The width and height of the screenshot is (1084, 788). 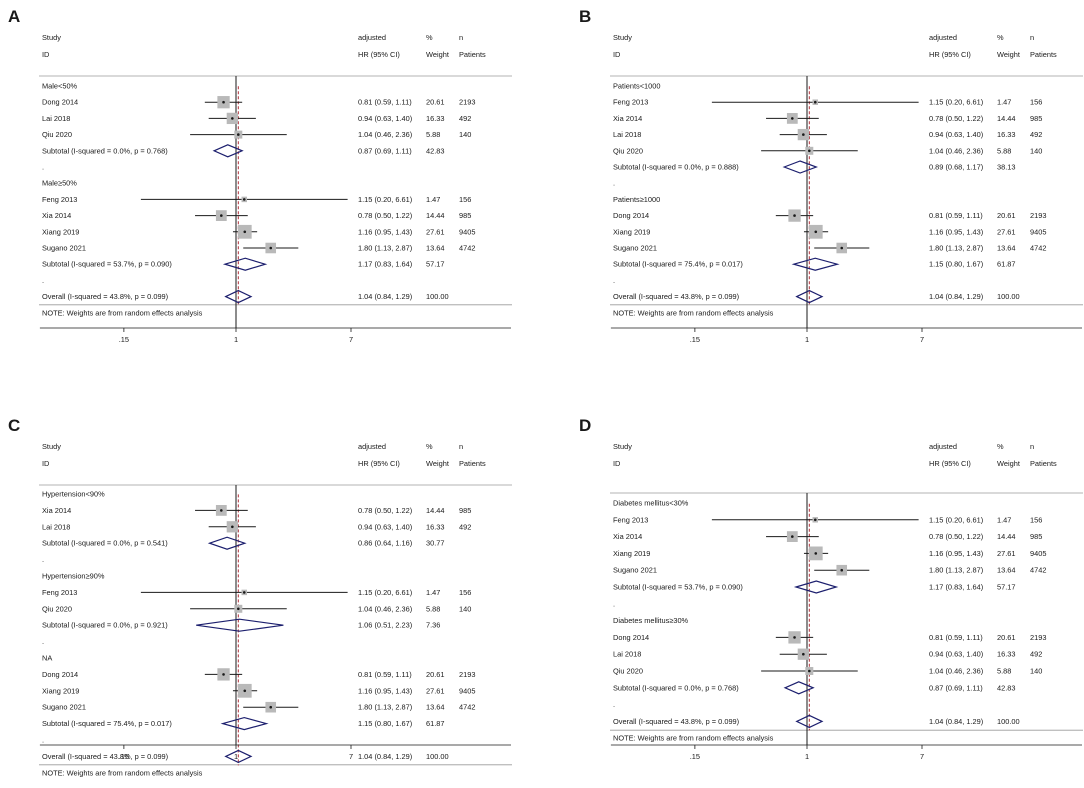 I want to click on weight-value: 61.87, so click(x=435, y=723).